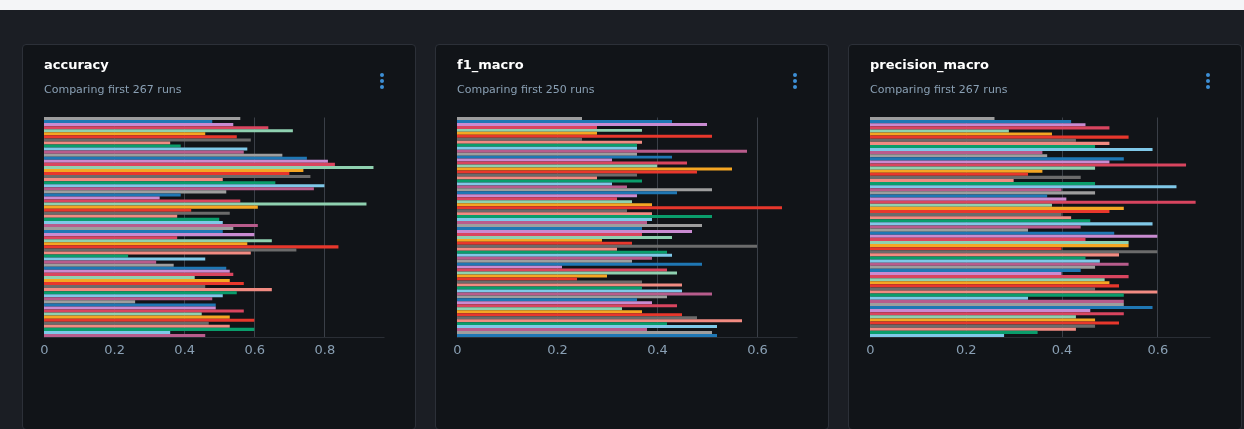 The width and height of the screenshot is (1244, 429). Describe the element at coordinates (930, 65) in the screenshot. I see `chart-title: precision_macro` at that location.